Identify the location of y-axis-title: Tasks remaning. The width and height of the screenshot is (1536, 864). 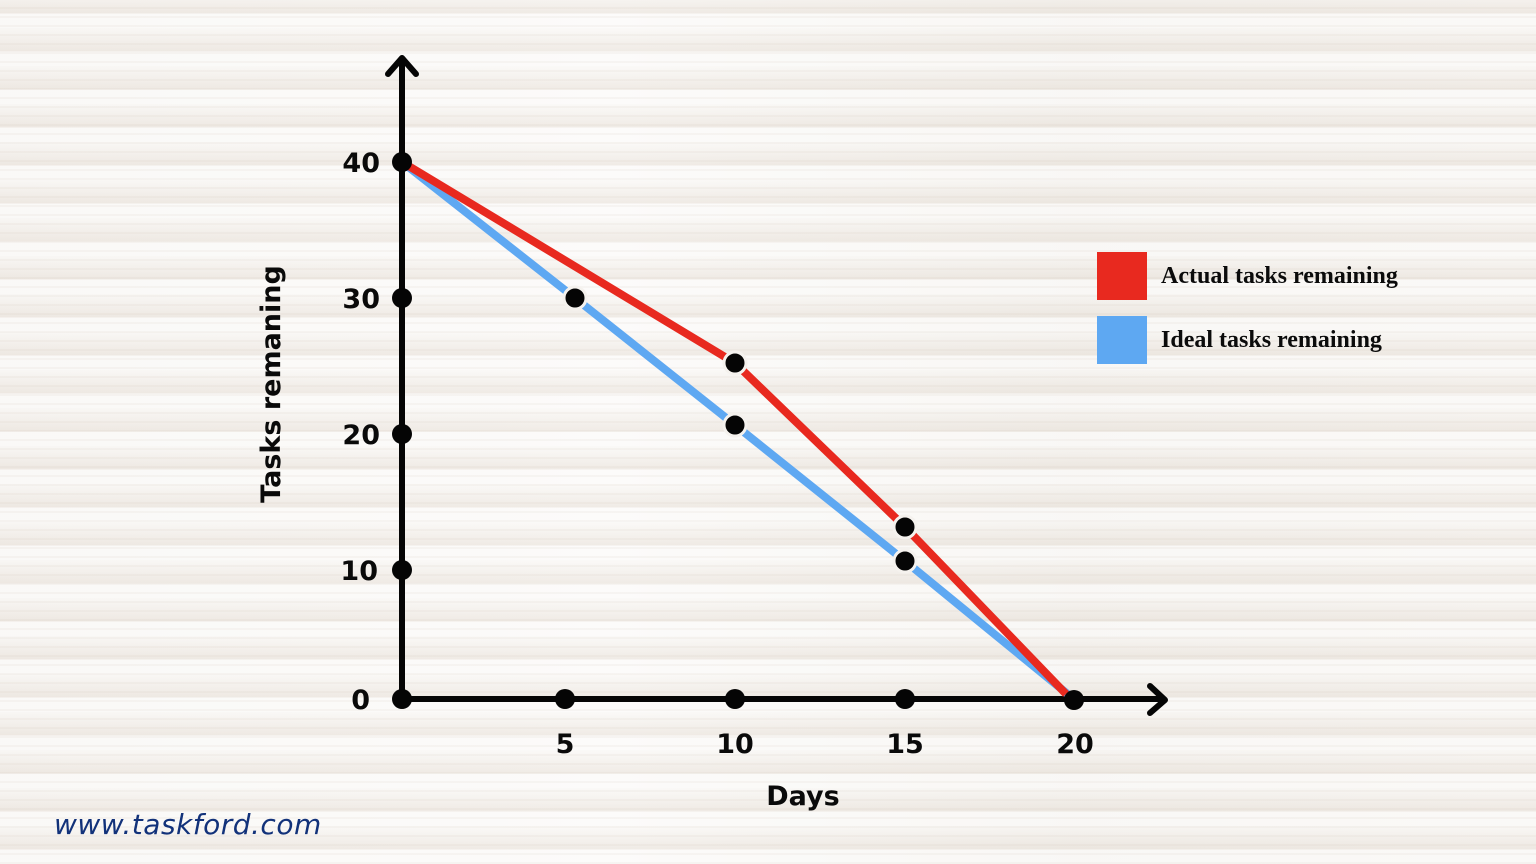
(271, 384).